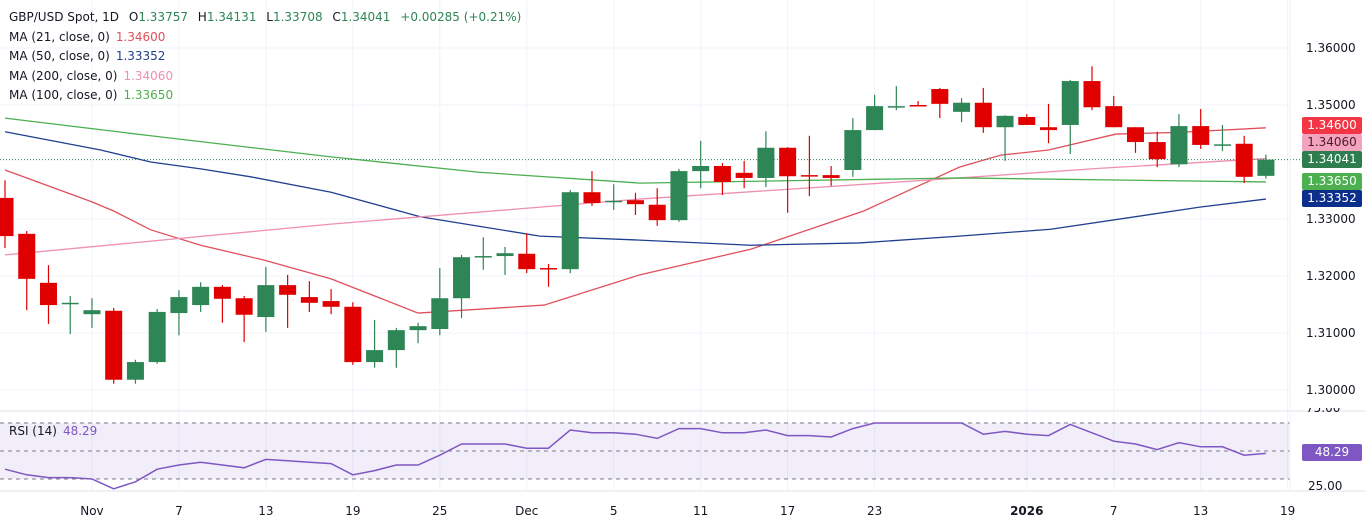 The height and width of the screenshot is (527, 1365). Describe the element at coordinates (265, 96) in the screenshot. I see `ma100-legend: MA (100, close, 0) 1.33650` at that location.